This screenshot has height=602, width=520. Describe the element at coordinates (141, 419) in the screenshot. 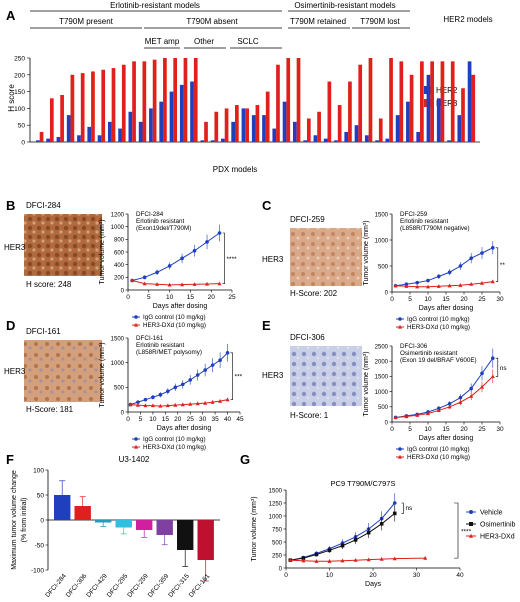

I see `panel-d-xtick-label: 5` at that location.